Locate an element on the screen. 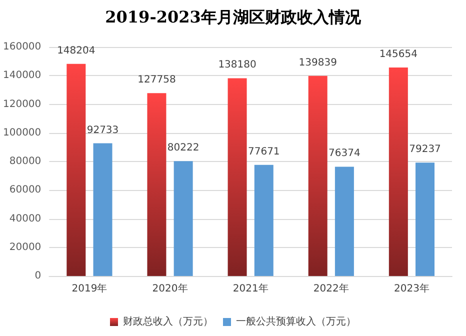  y-tick-label: 160000 is located at coordinates (22, 47).